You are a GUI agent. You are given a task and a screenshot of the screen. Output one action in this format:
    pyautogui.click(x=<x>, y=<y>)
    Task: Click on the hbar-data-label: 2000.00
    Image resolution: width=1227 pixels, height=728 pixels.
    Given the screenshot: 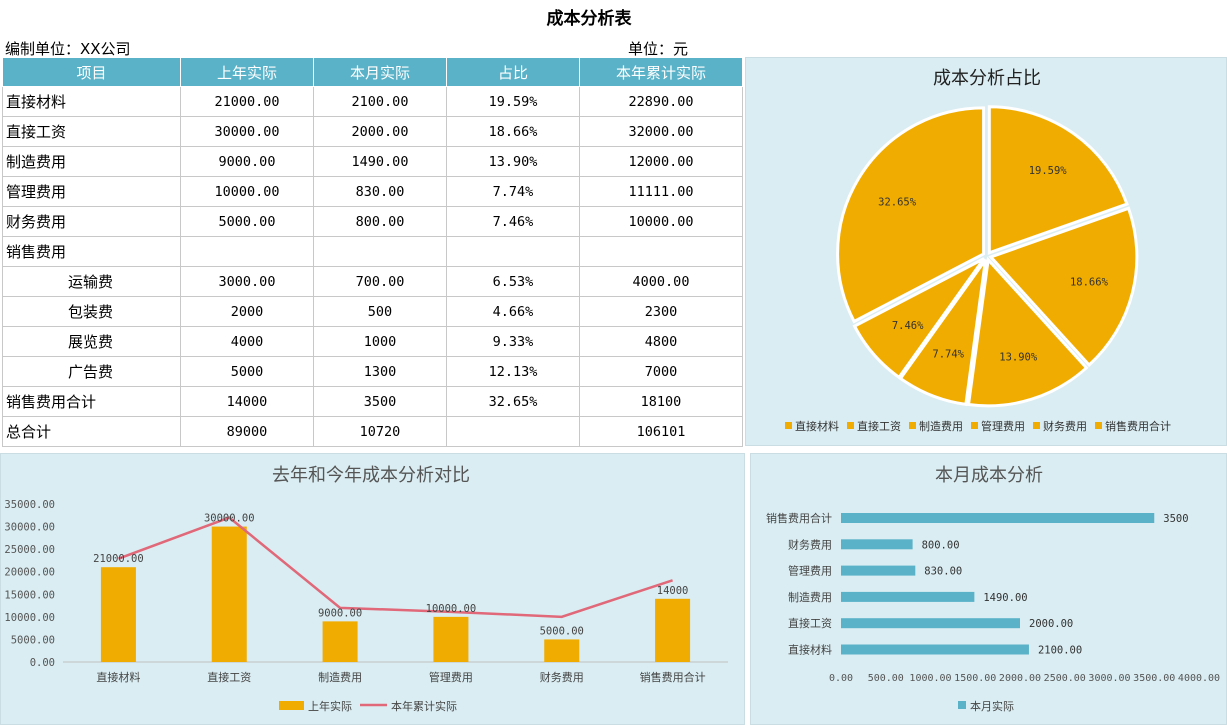 What is the action you would take?
    pyautogui.click(x=1051, y=624)
    